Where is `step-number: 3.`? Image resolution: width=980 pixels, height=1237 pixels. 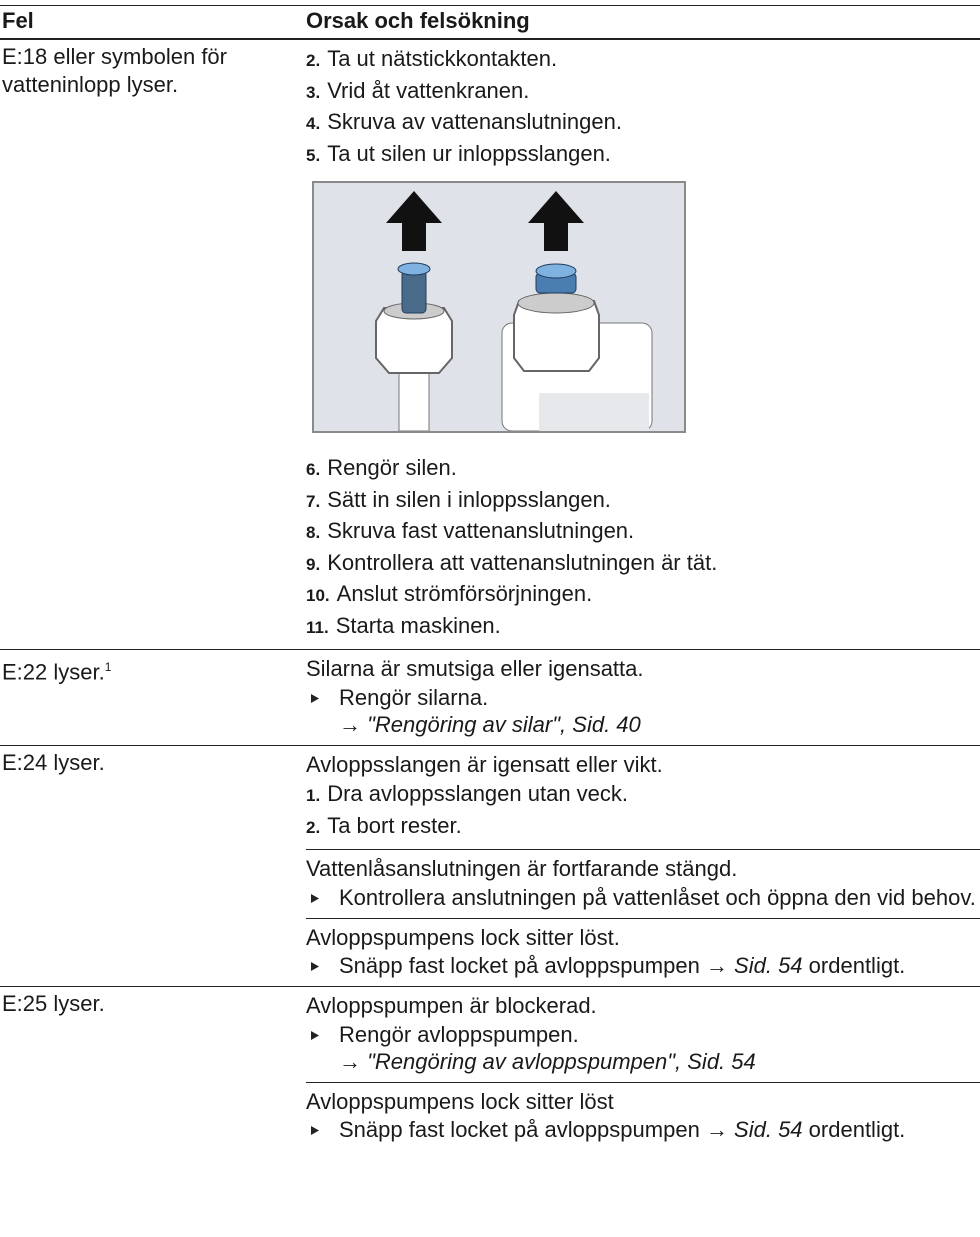
step-number: 3. is located at coordinates (313, 92).